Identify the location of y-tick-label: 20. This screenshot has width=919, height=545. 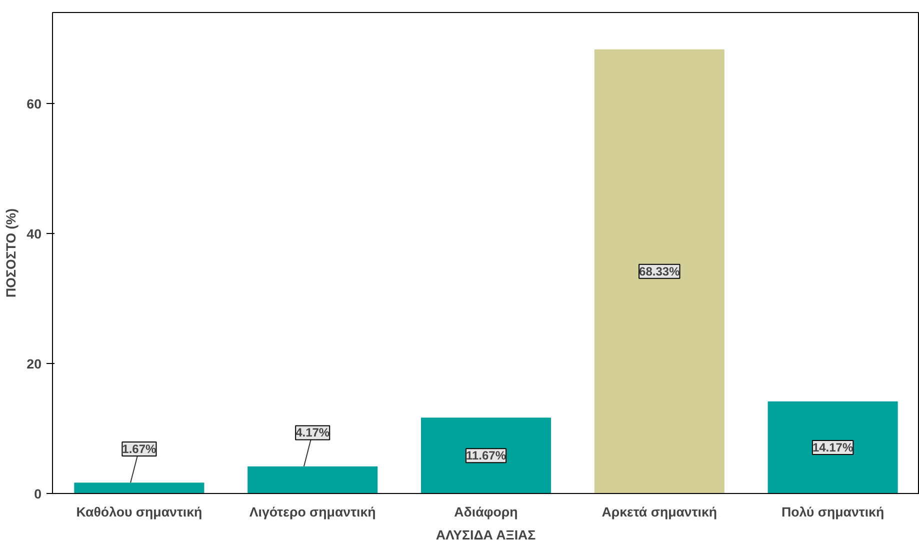
(34, 364).